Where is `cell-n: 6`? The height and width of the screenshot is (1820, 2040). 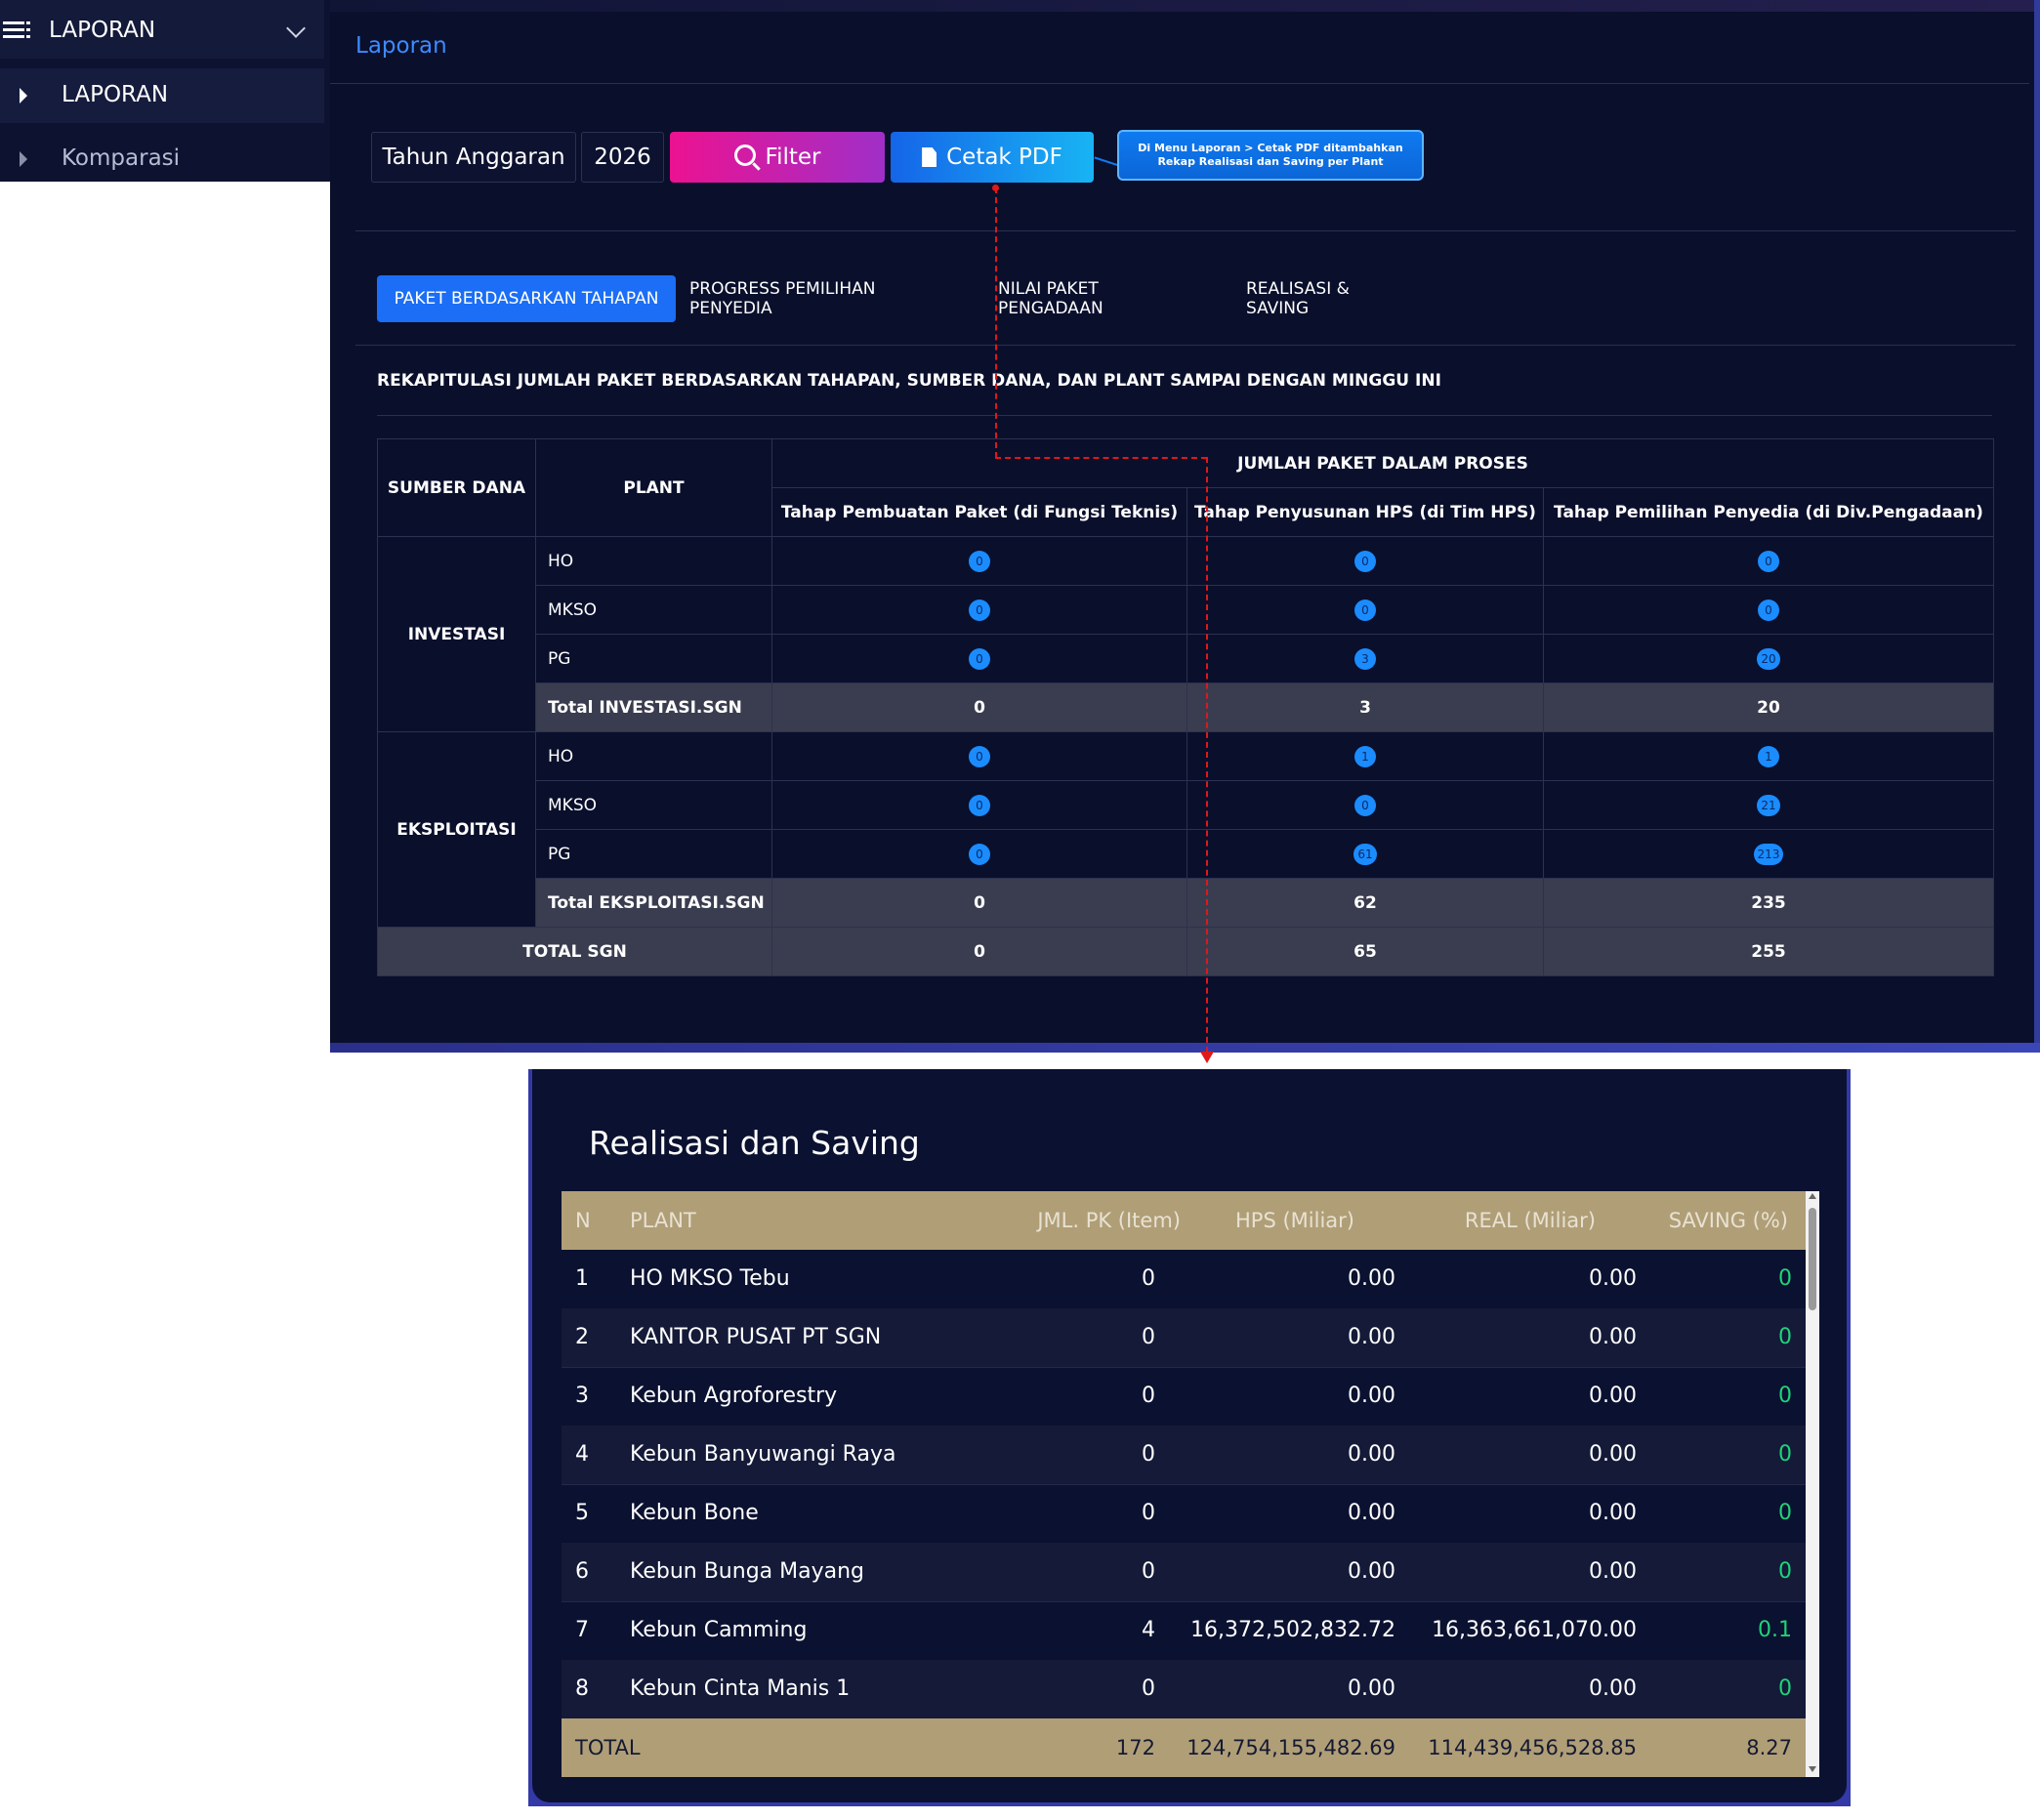 cell-n: 6 is located at coordinates (582, 1571).